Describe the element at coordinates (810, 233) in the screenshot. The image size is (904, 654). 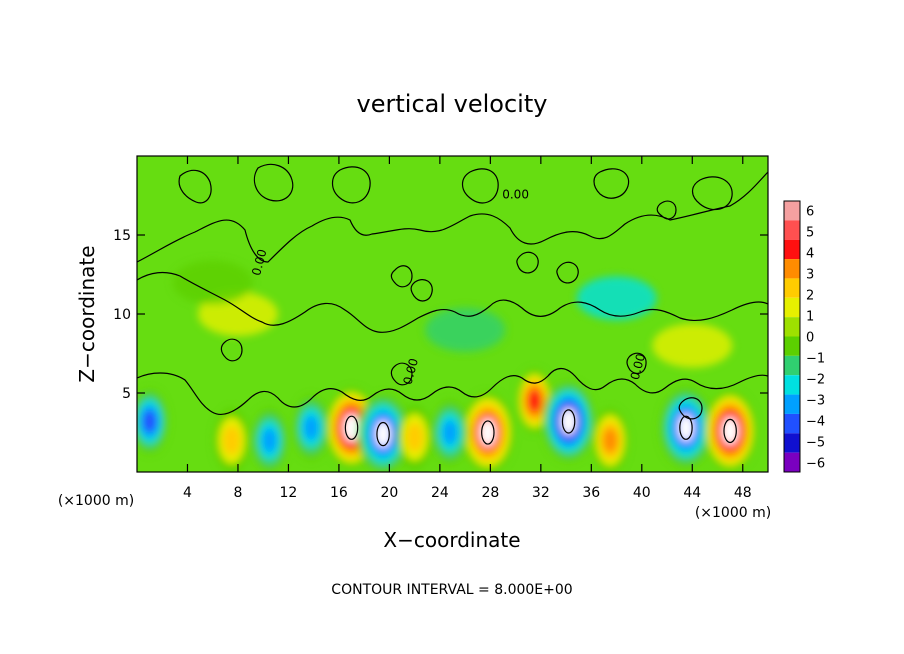
I see `colorbar-label: 5` at that location.